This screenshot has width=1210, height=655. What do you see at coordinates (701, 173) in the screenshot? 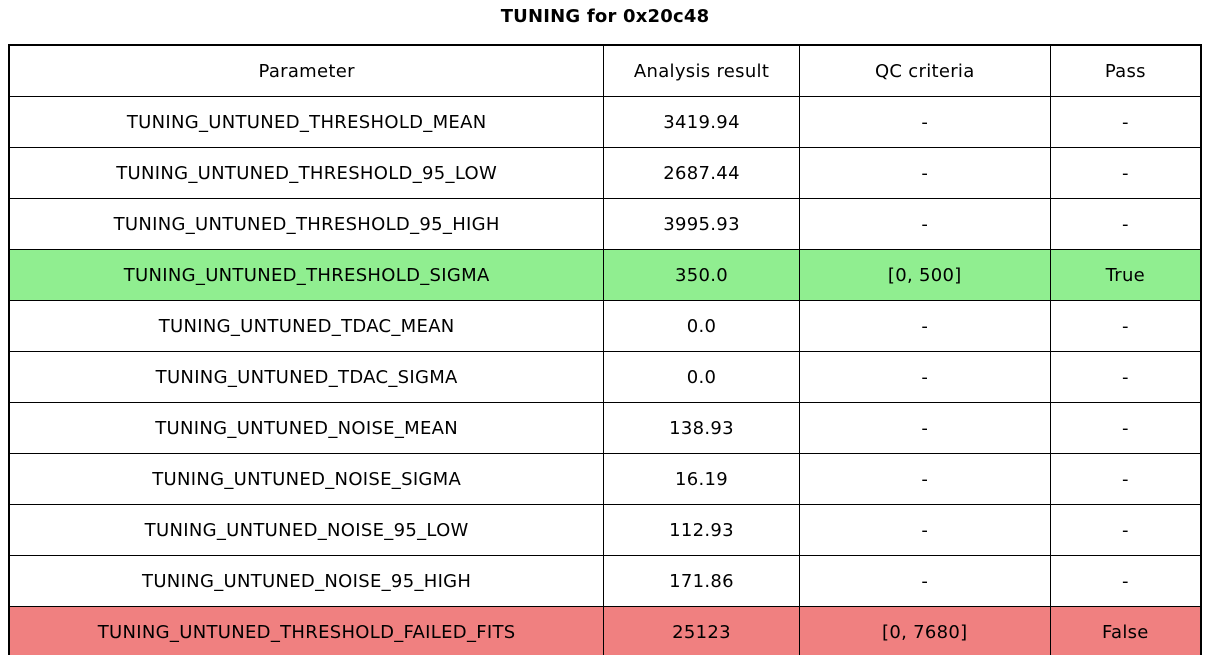
I see `result-cell: 2687.44` at bounding box center [701, 173].